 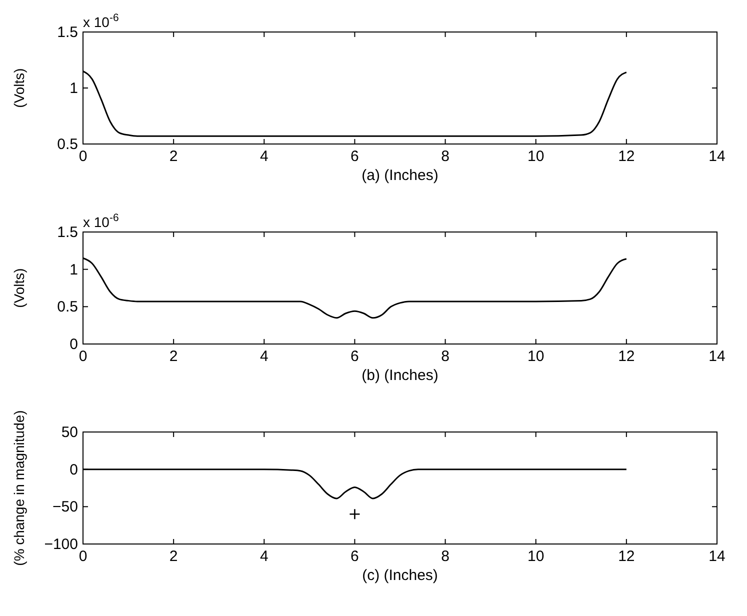 I want to click on x-axis-title: (c) (Inches), so click(x=400, y=575).